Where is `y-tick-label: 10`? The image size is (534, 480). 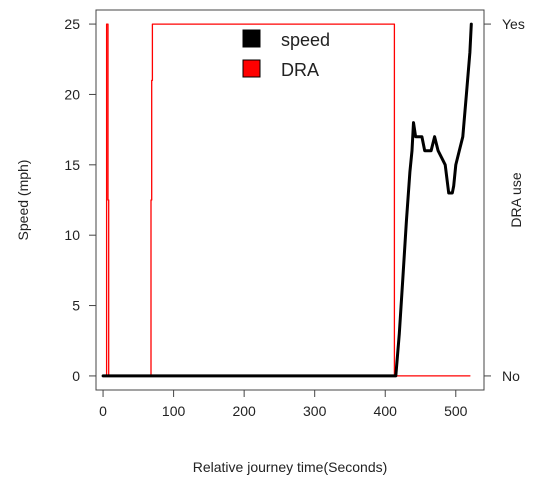 y-tick-label: 10 is located at coordinates (72, 235).